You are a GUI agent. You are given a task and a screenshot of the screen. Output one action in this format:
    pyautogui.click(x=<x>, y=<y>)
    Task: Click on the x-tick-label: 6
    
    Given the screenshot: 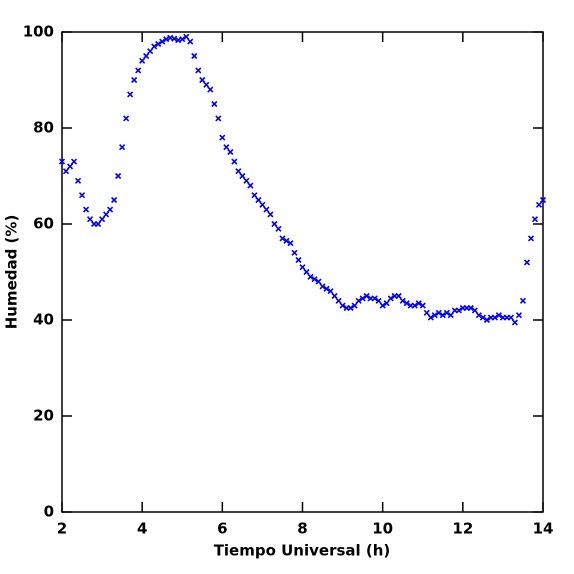 What is the action you would take?
    pyautogui.click(x=222, y=529)
    